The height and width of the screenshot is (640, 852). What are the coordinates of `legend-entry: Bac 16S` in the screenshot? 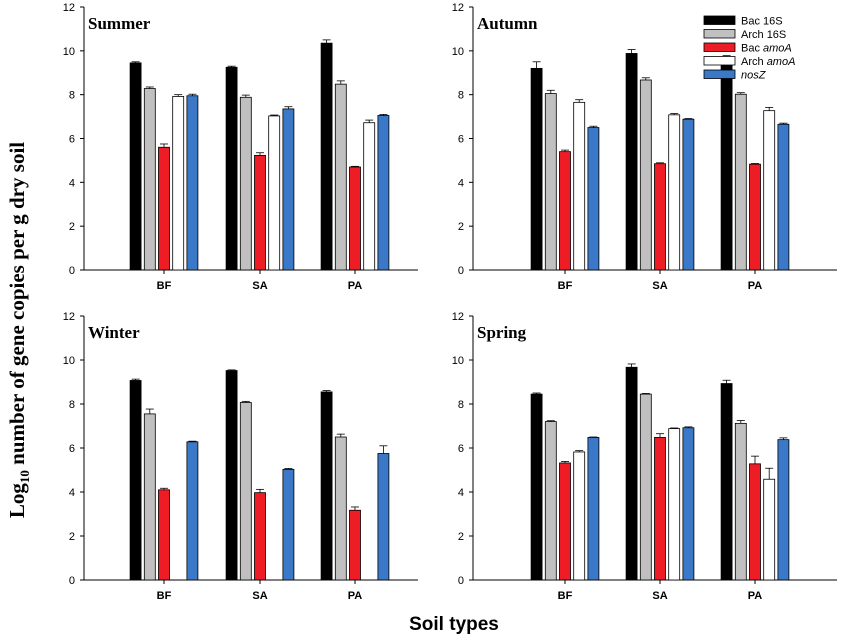 It's located at (762, 22).